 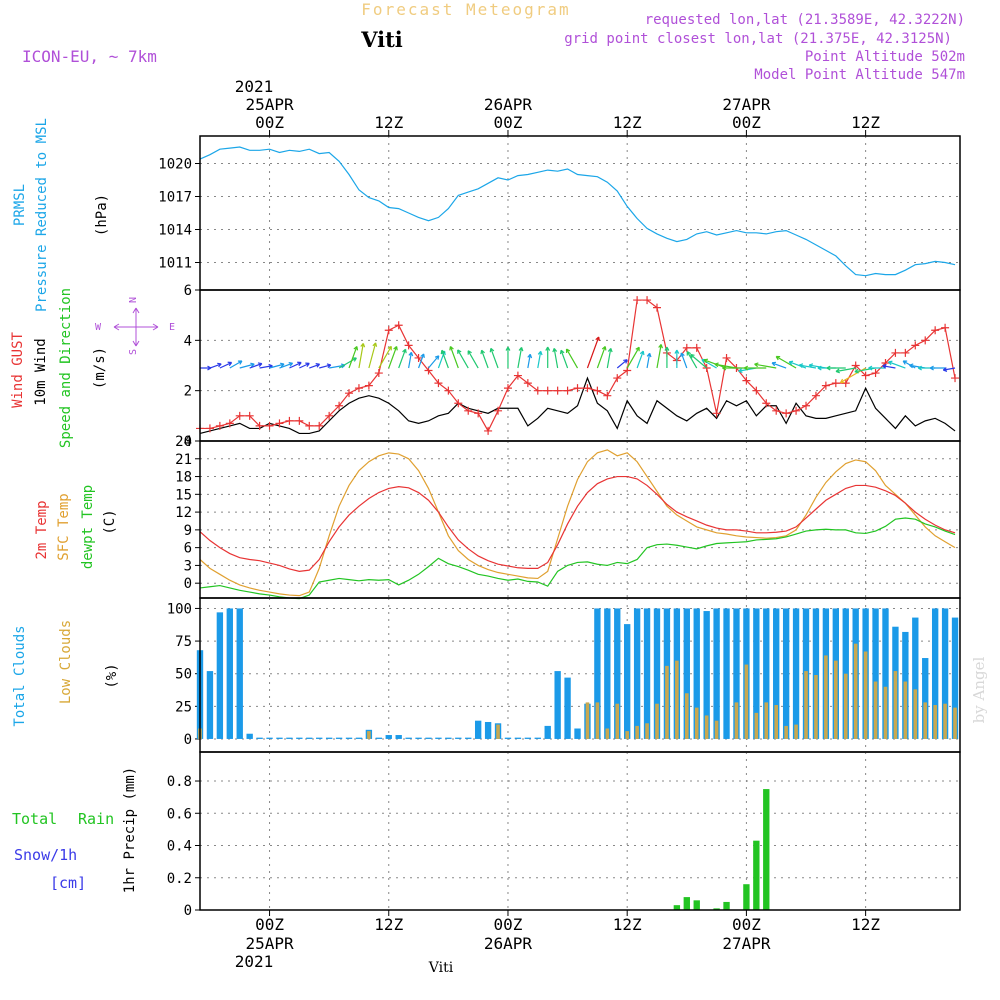 I want to click on pressure-panel-labels: PRMSL Pressure Reduced to MSL (hPa), so click(x=61, y=215).